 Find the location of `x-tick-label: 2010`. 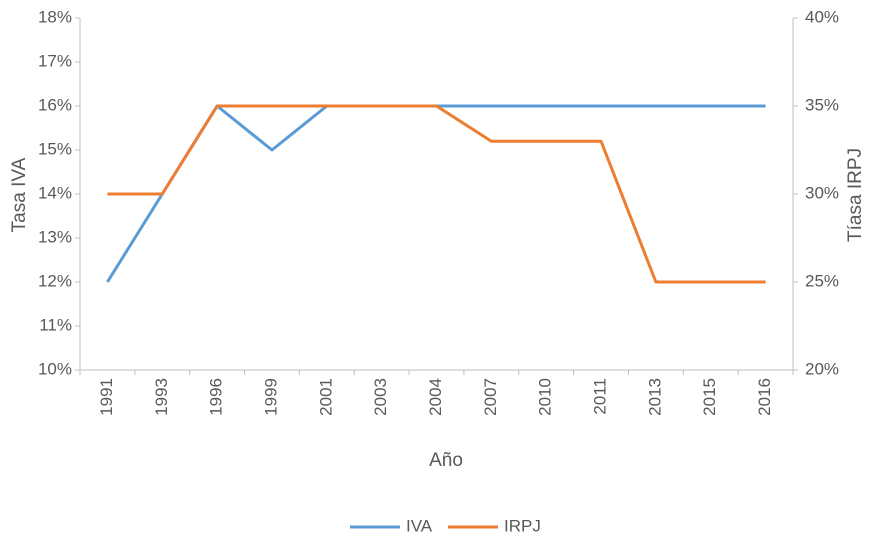

x-tick-label: 2010 is located at coordinates (545, 397).